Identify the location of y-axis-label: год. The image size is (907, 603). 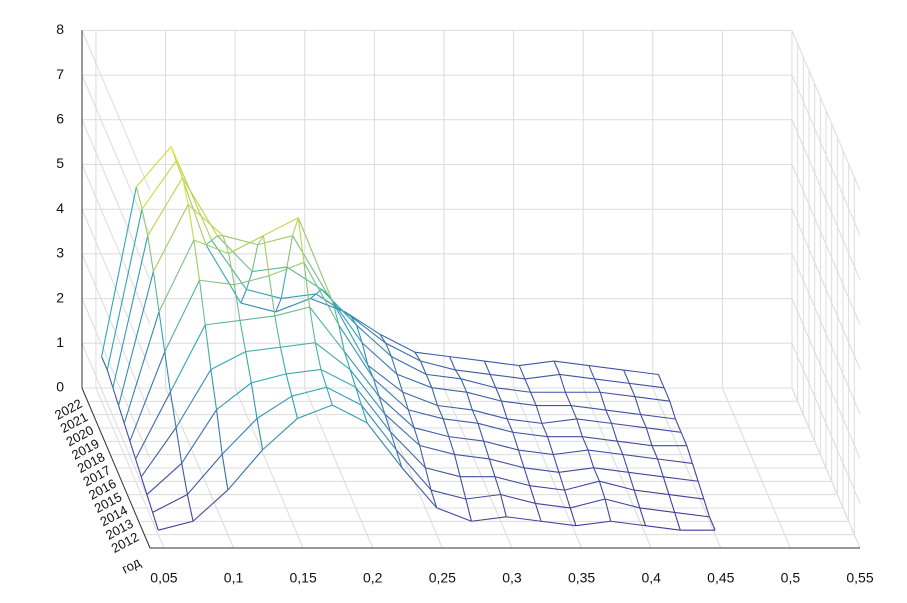
(131, 565).